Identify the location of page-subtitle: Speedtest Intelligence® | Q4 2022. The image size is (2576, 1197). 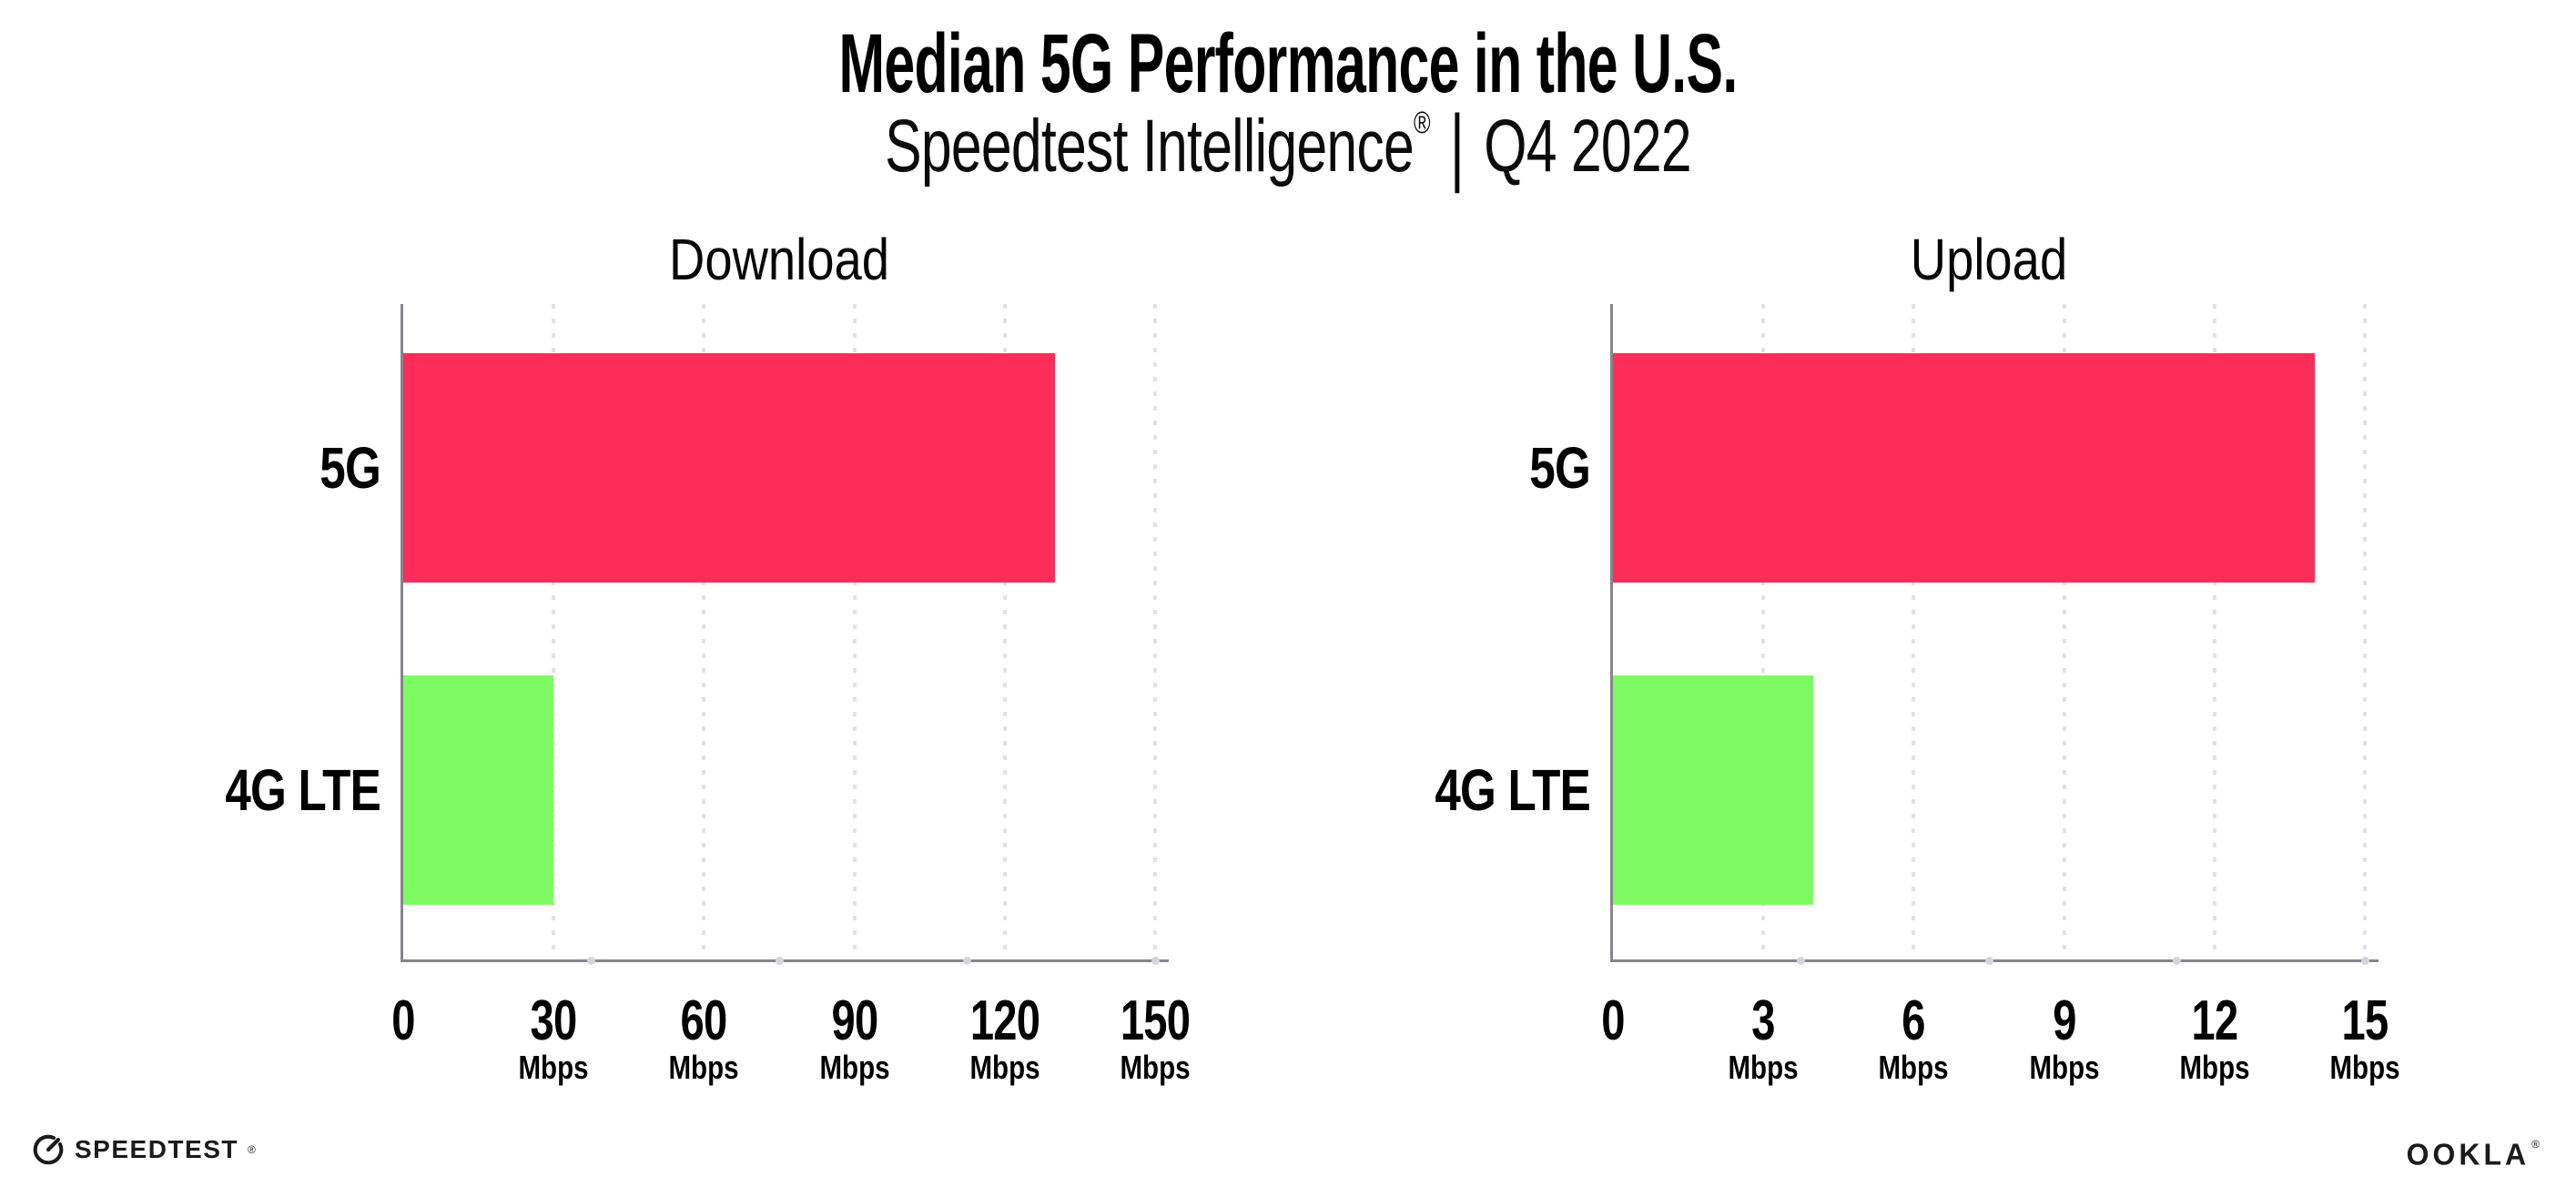
(1288, 146).